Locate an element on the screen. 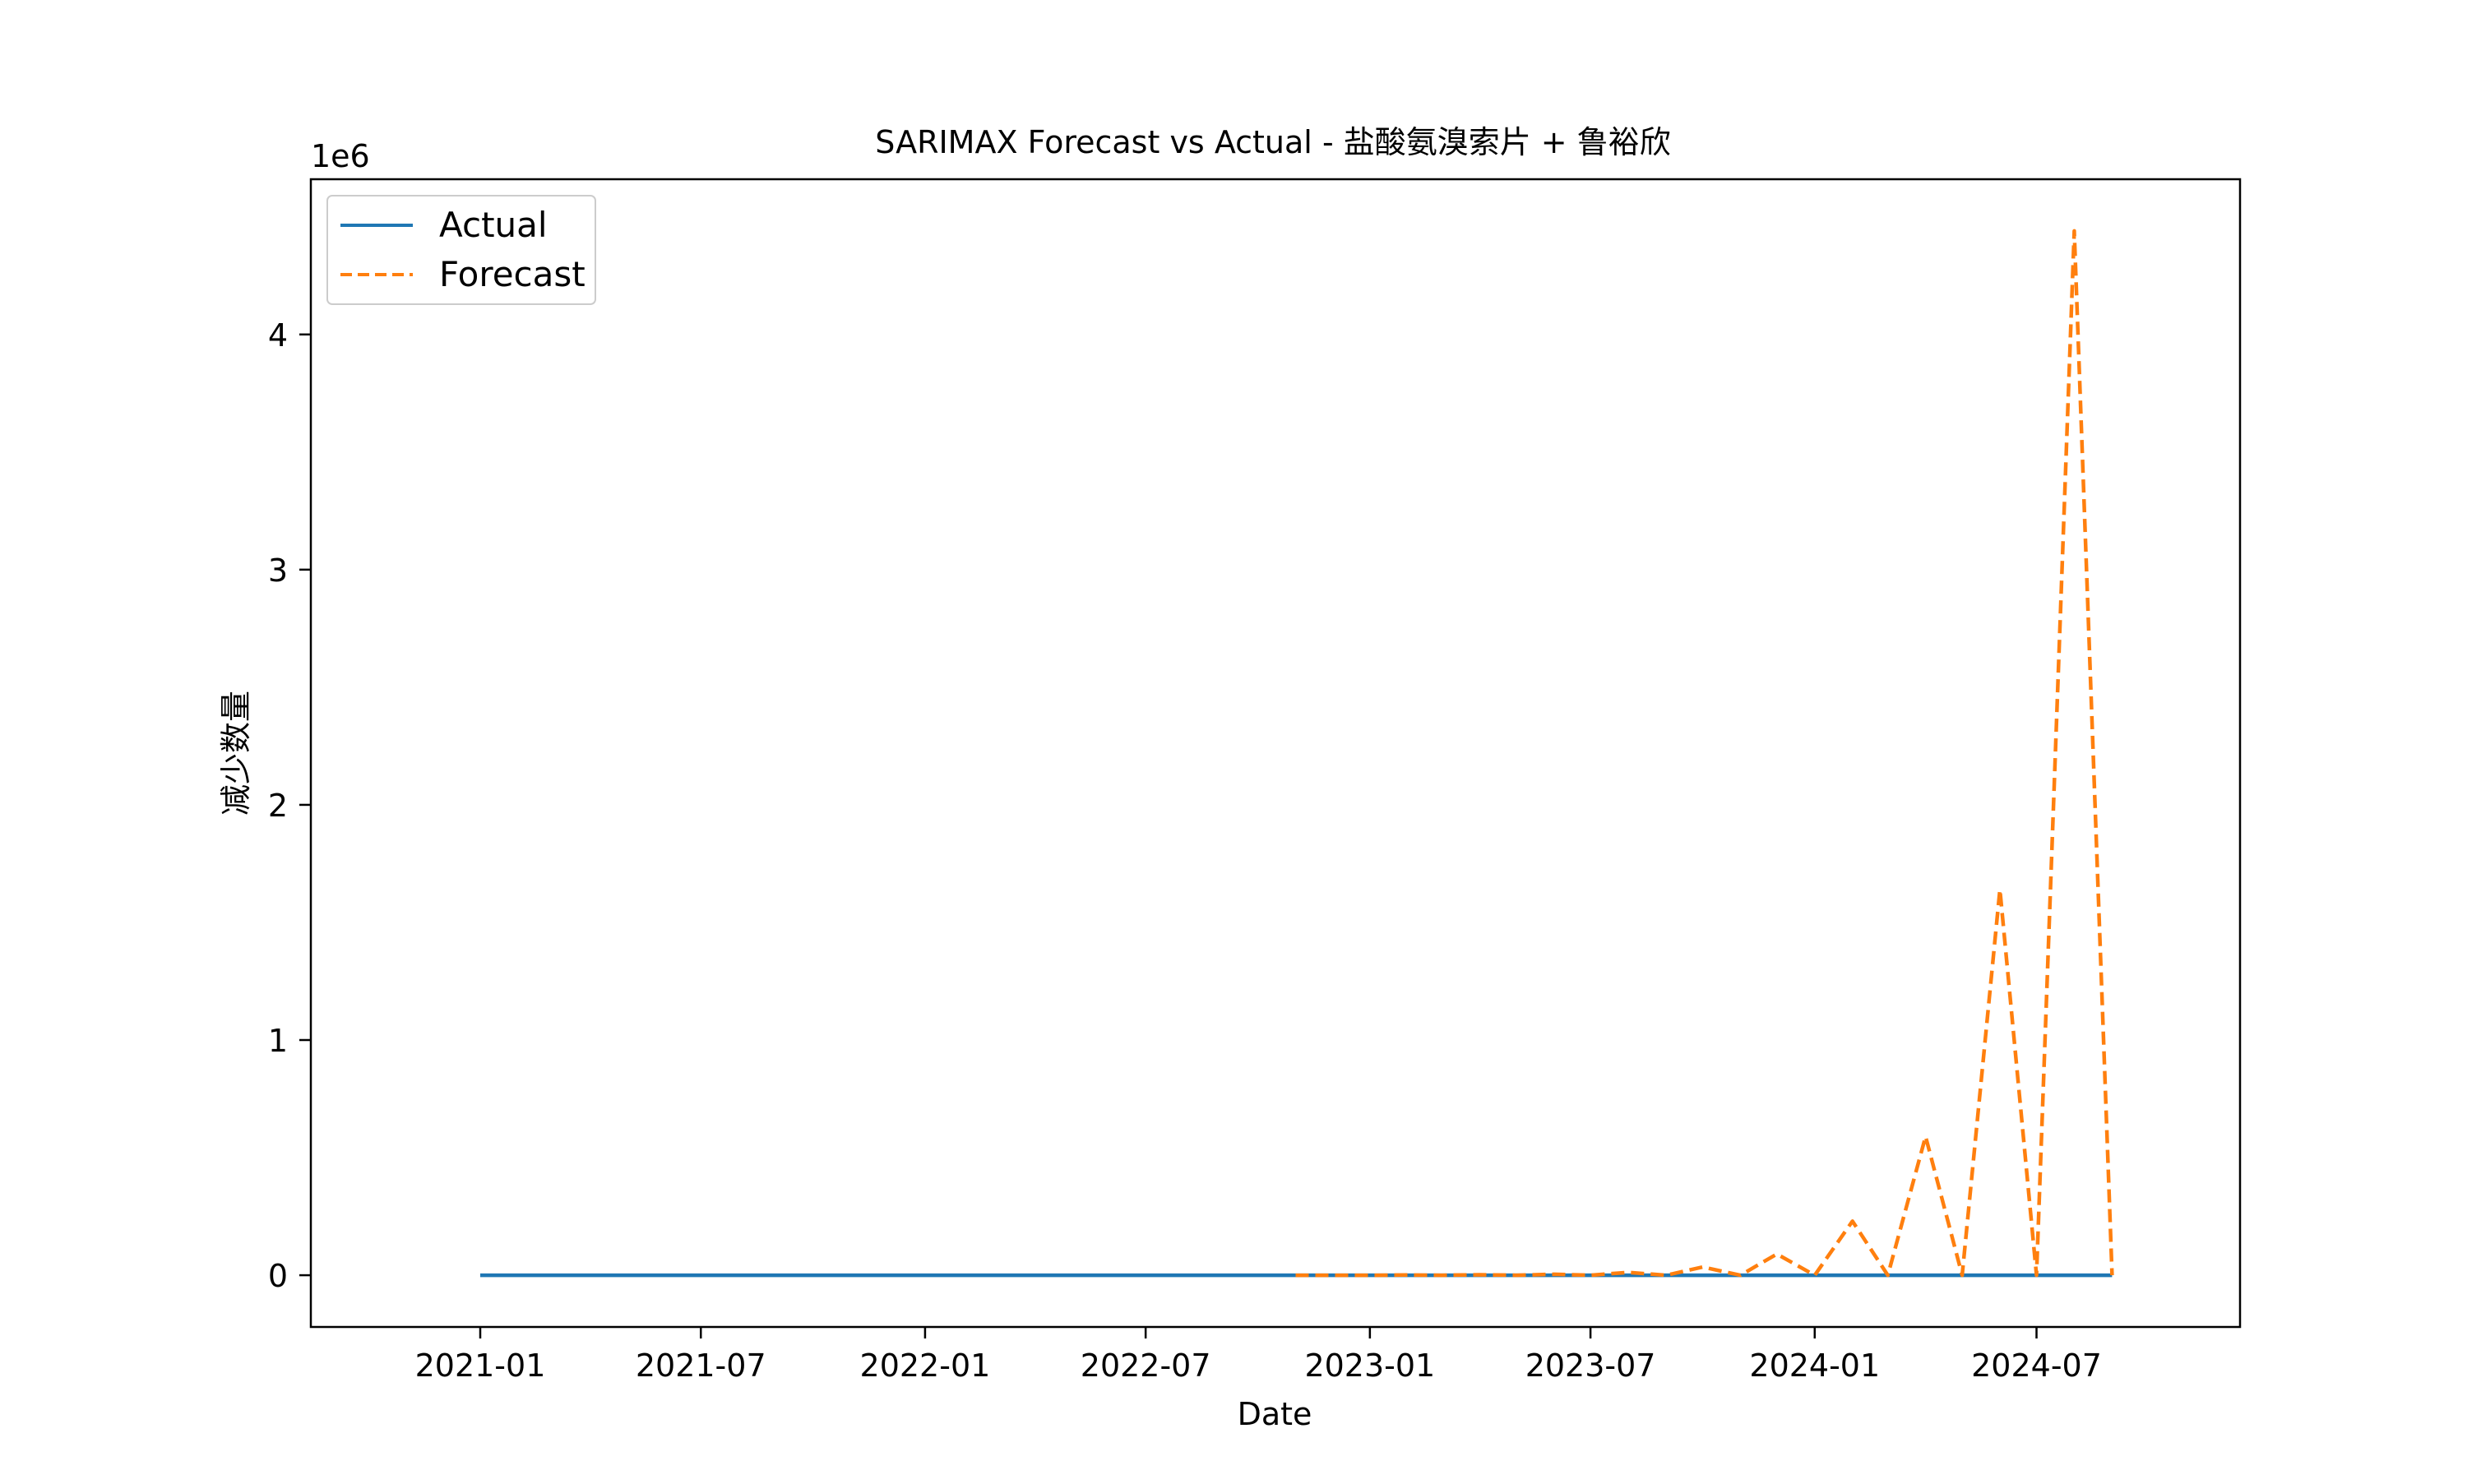 The image size is (2467, 1484). legend-frame is located at coordinates (461, 250).